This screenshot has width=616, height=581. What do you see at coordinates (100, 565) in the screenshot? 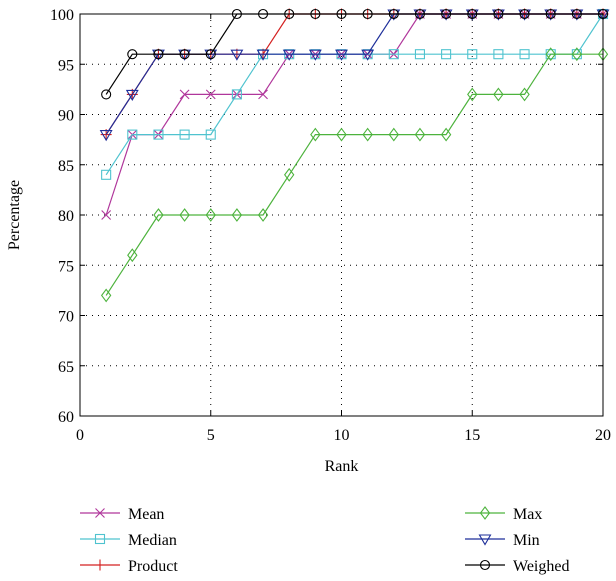
I see `legend-marker-product` at bounding box center [100, 565].